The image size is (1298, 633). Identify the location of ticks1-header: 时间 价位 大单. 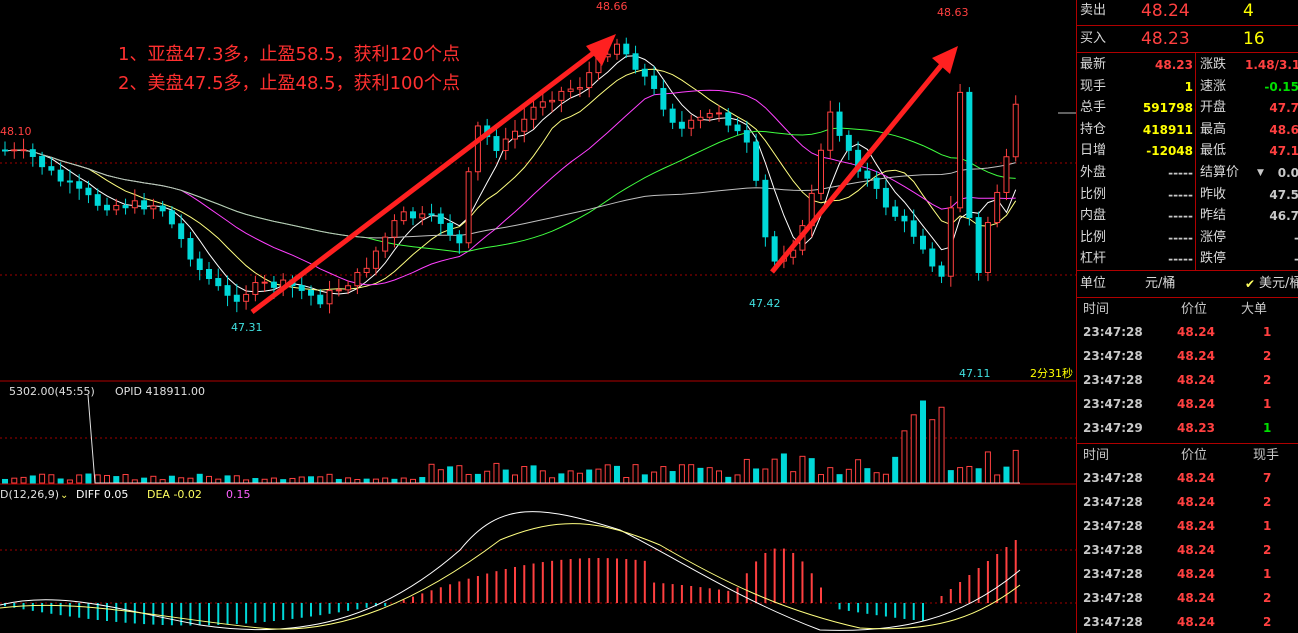
(1187, 310).